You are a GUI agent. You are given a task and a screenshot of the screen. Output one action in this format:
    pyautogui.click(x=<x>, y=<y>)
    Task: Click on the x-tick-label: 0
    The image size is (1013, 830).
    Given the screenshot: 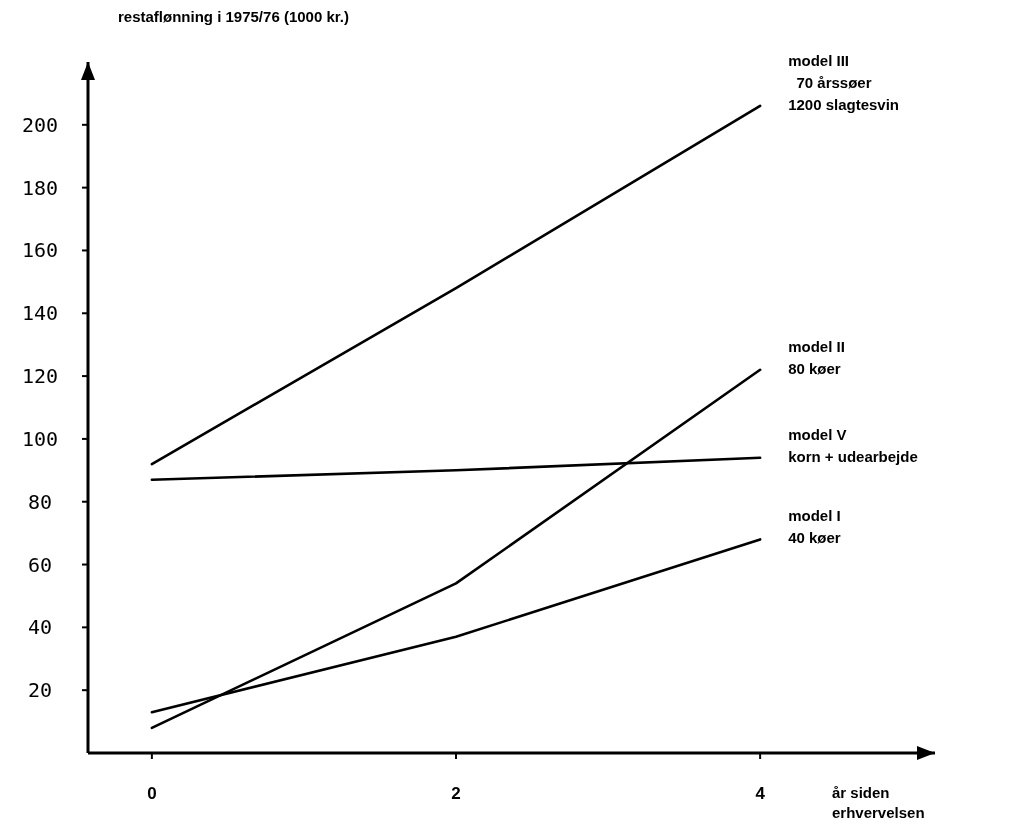 What is the action you would take?
    pyautogui.click(x=152, y=793)
    